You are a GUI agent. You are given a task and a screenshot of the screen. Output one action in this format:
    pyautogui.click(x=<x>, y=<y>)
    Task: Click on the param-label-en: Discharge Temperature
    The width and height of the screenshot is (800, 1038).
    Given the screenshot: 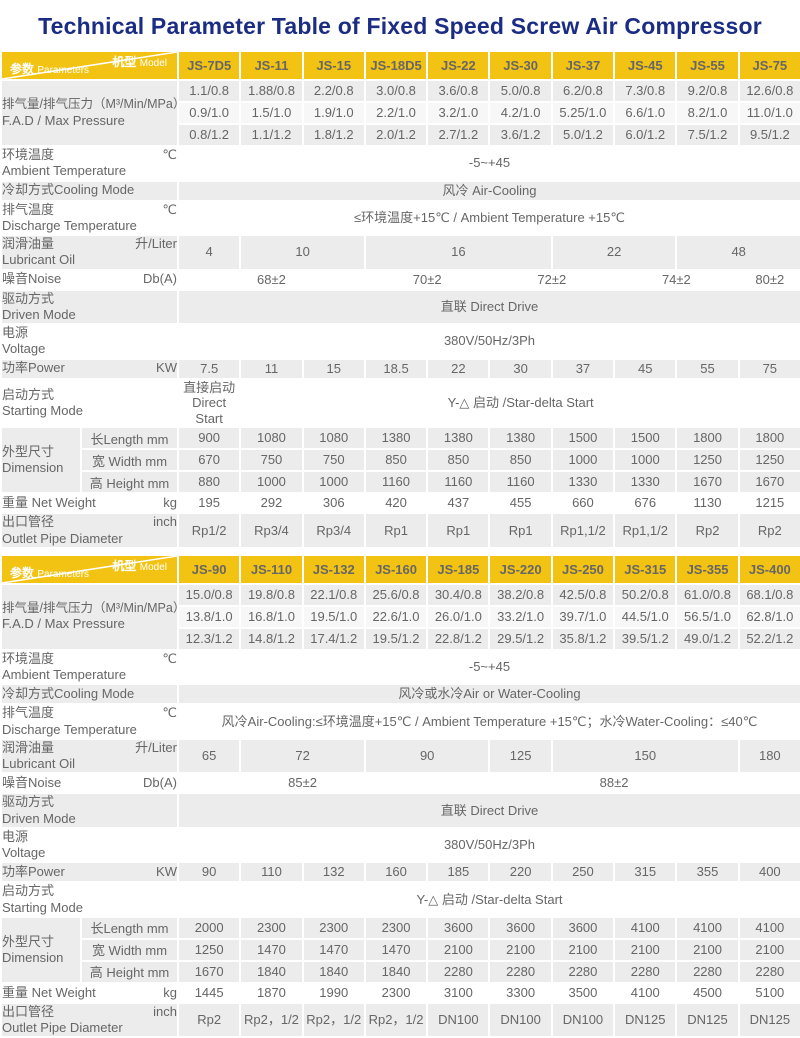 What is the action you would take?
    pyautogui.click(x=69, y=729)
    